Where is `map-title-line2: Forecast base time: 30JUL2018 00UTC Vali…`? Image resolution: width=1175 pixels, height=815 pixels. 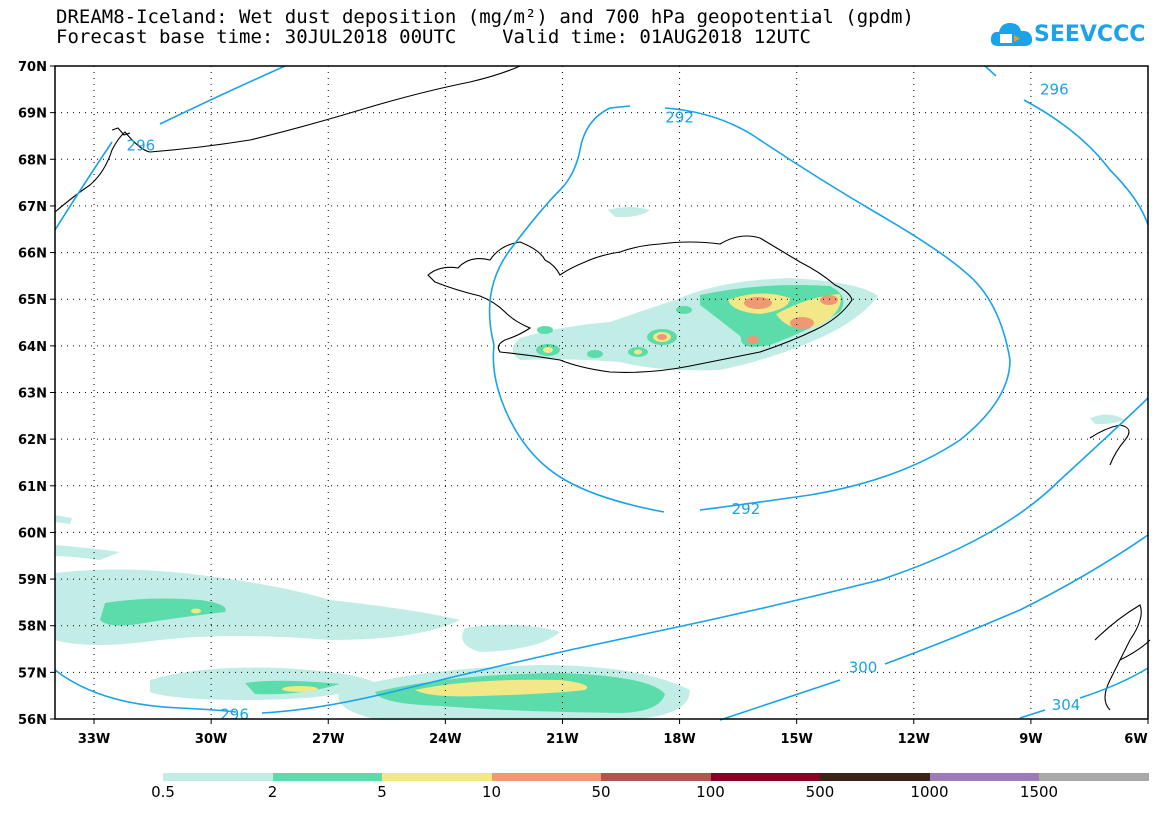
map-title-line2: Forecast base time: 30JUL2018 00UTC Vali… is located at coordinates (433, 37).